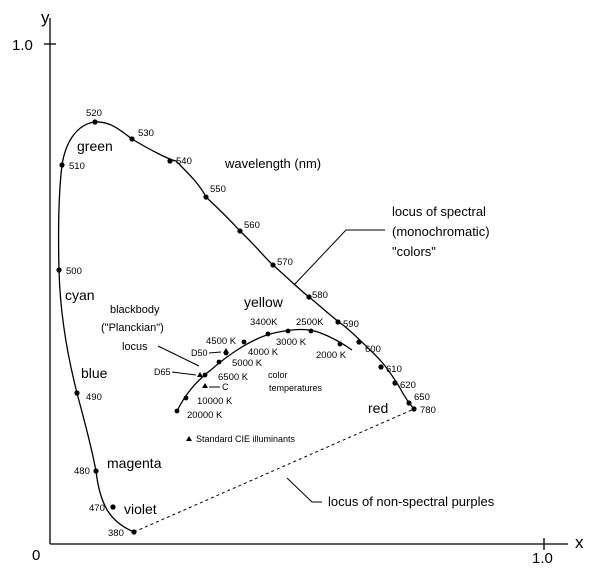  What do you see at coordinates (178, 356) in the screenshot?
I see `blackbody-leader-line` at bounding box center [178, 356].